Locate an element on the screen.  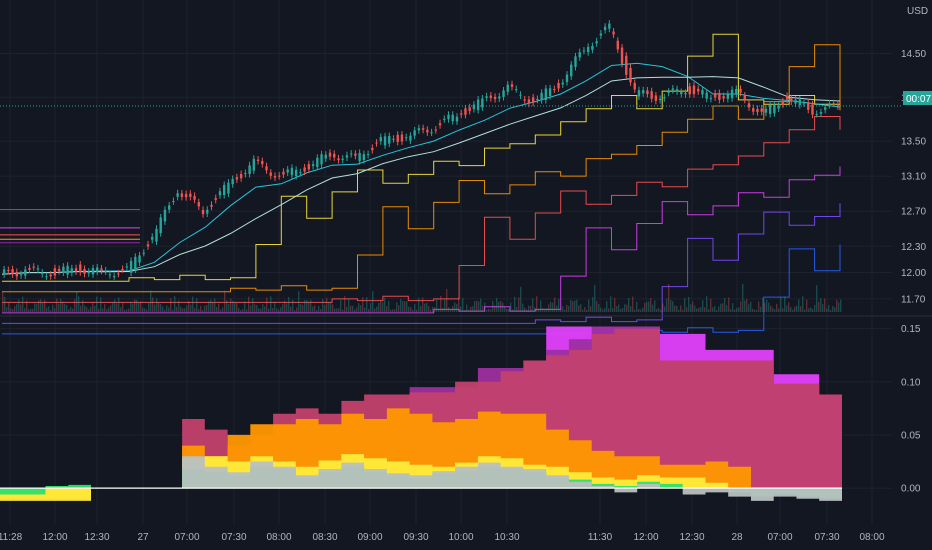
indicator-tick-label: 0.05 is located at coordinates (911, 435).